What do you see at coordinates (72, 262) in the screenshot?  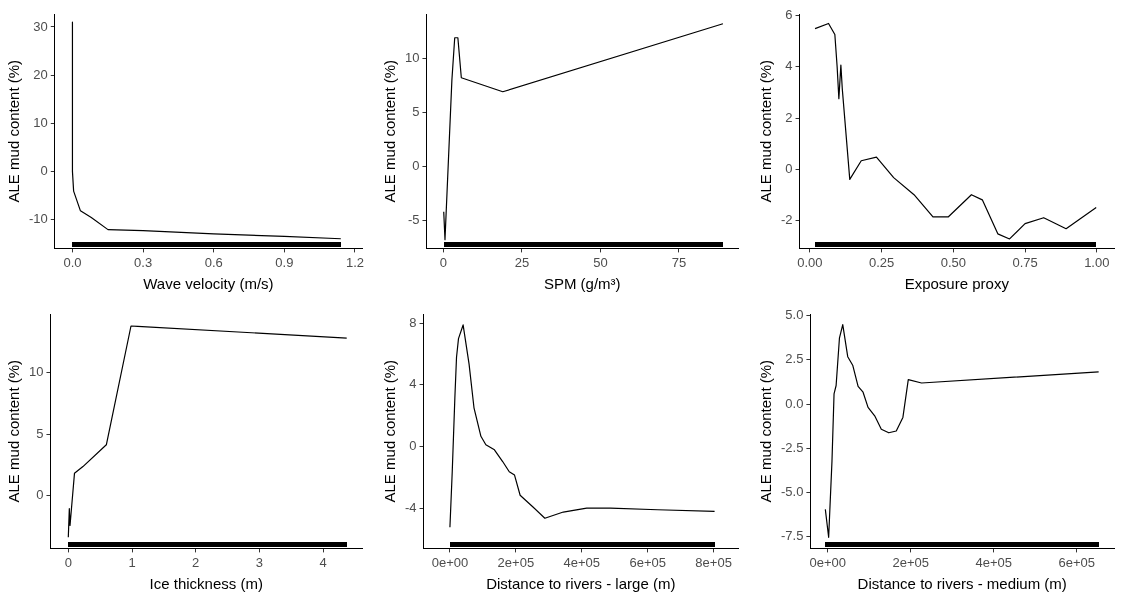 I see `x-tick-label: 0.0` at bounding box center [72, 262].